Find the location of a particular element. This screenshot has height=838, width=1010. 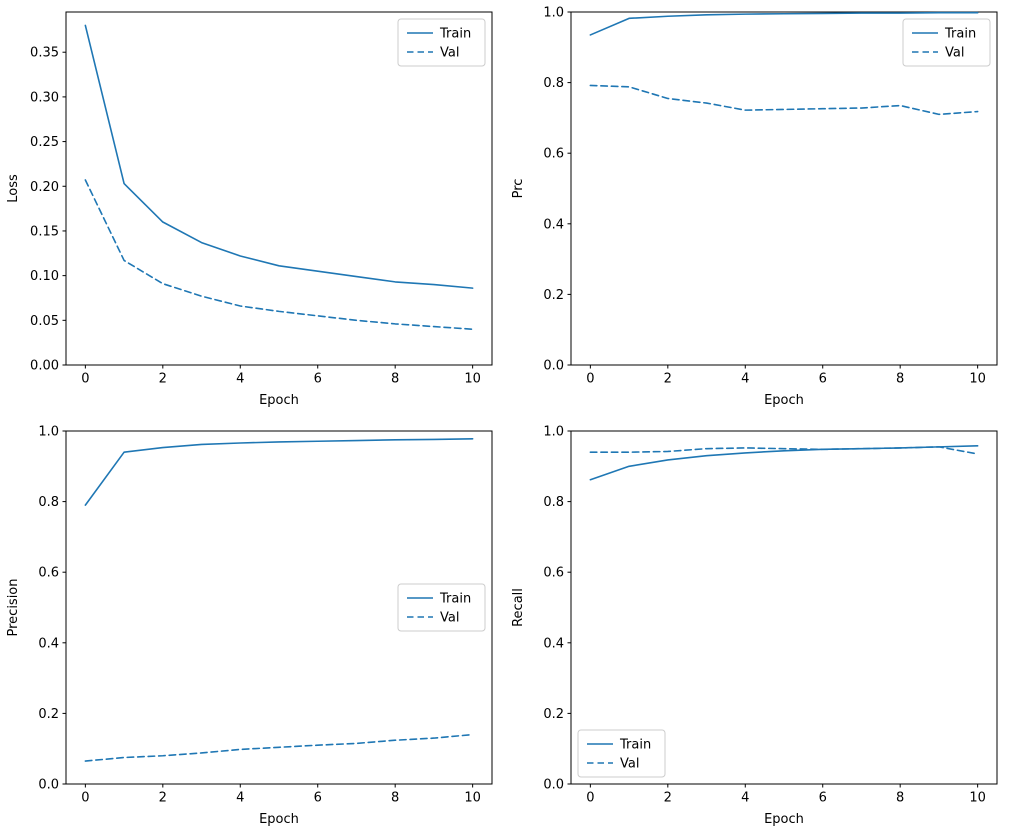

y-axis-label: Recall is located at coordinates (518, 607).